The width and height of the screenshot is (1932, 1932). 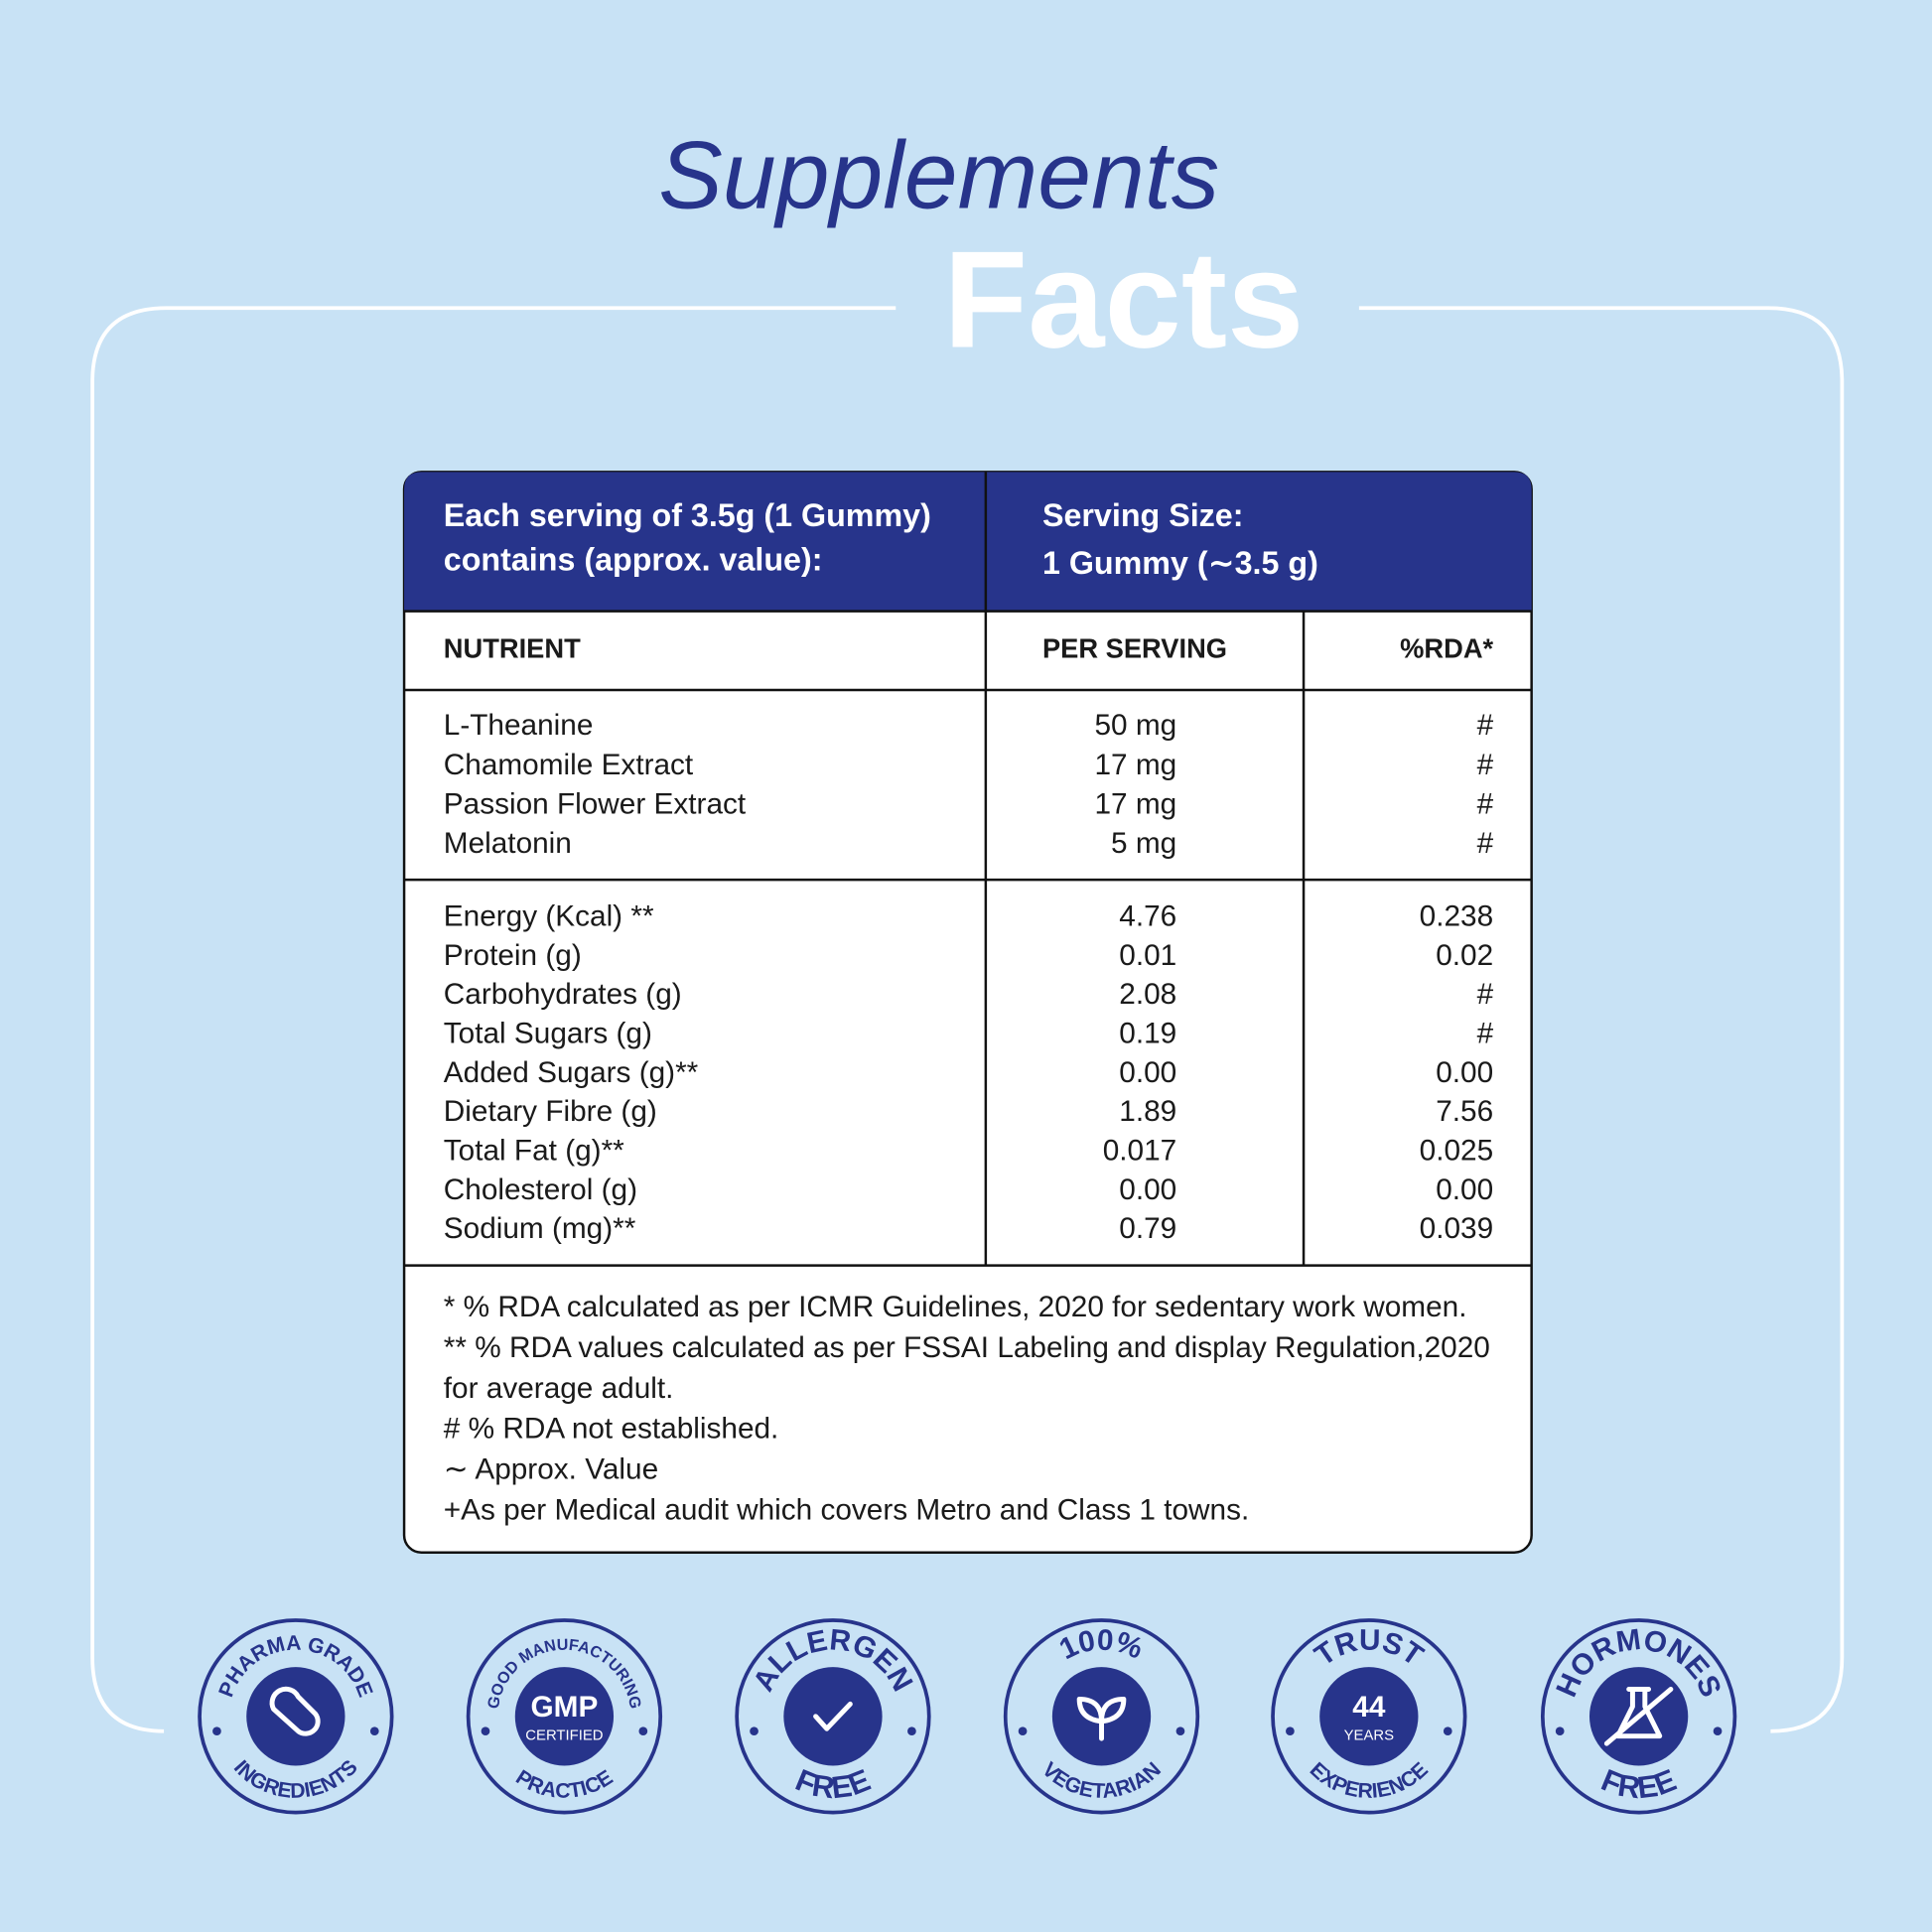 What do you see at coordinates (550, 1111) in the screenshot?
I see `nutrient-name: Dietary Fibre (g)` at bounding box center [550, 1111].